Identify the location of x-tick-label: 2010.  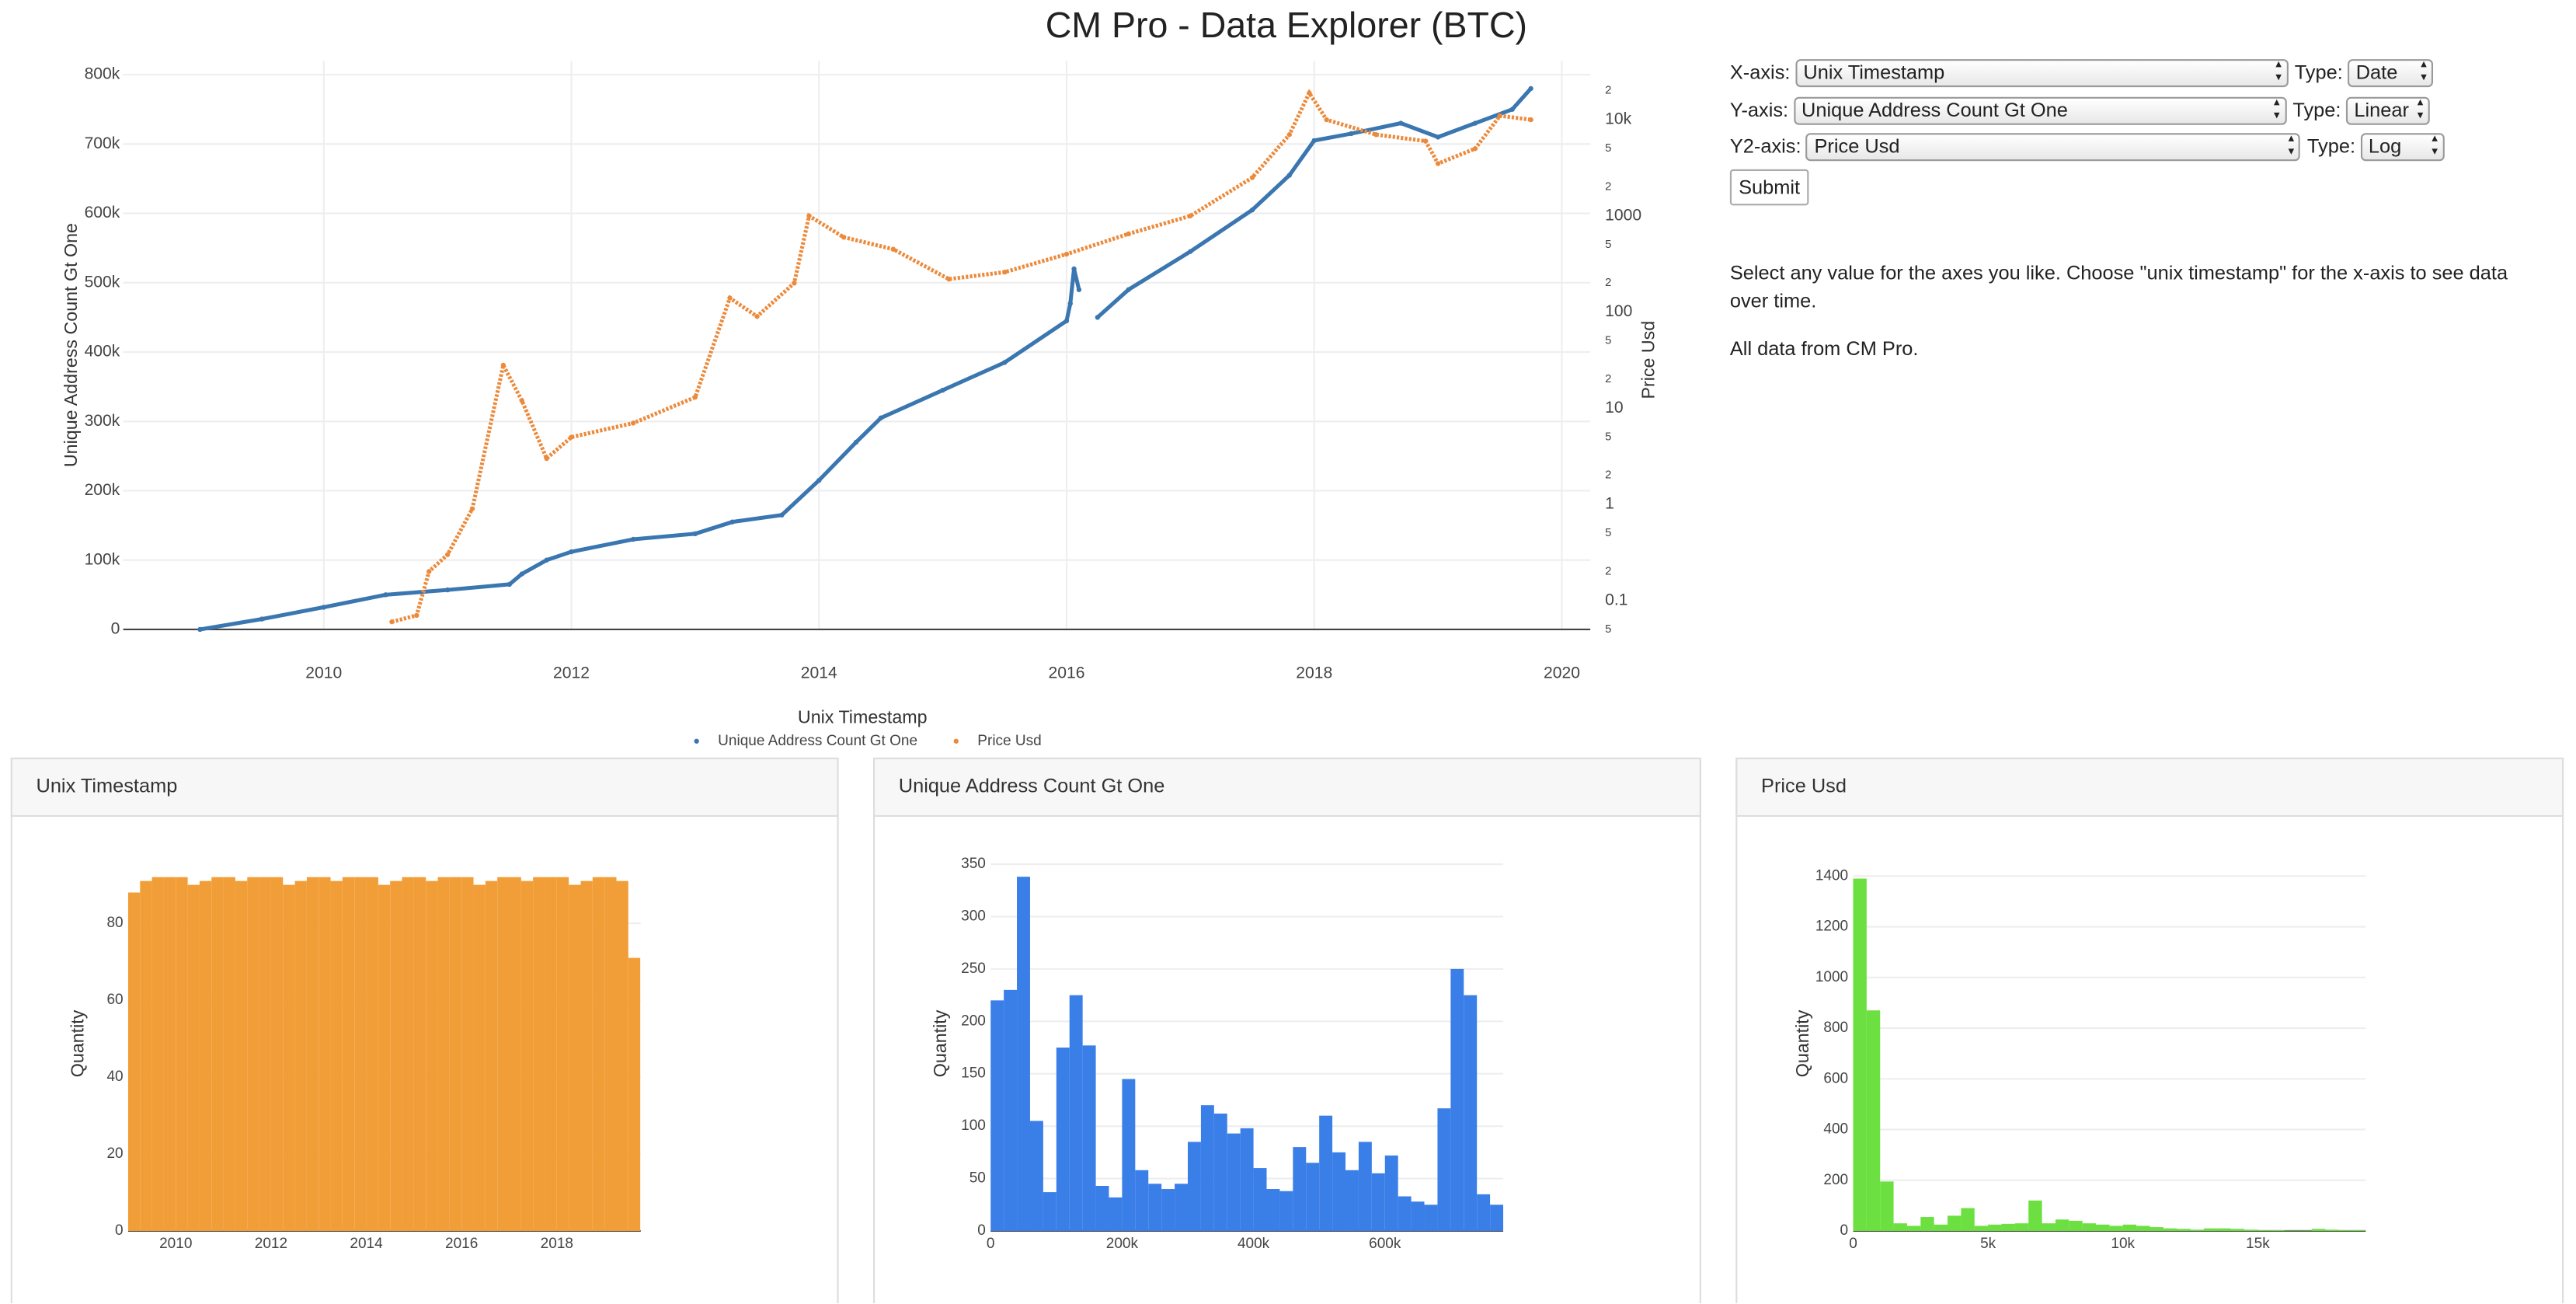
(323, 673).